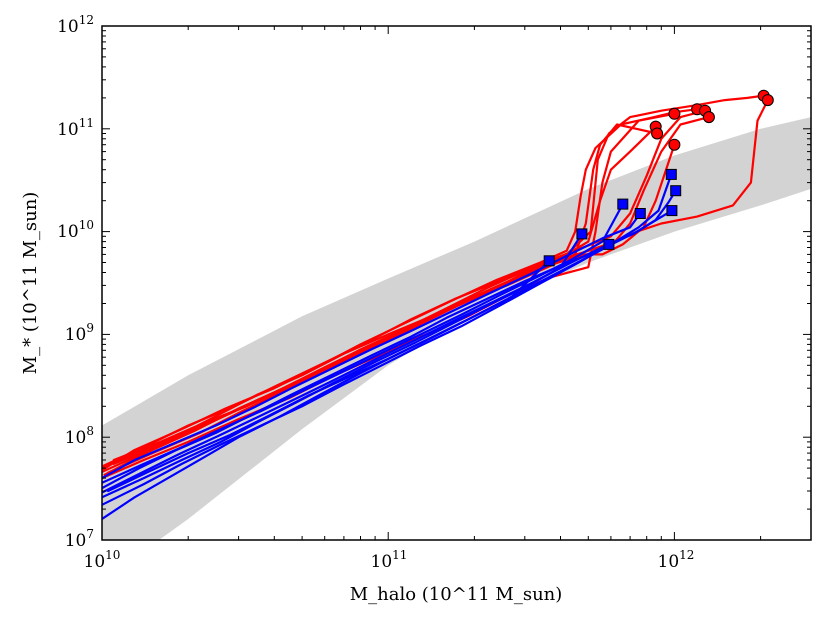 This screenshot has height=622, width=830. I want to click on y-tick-exp: 8, so click(90, 431).